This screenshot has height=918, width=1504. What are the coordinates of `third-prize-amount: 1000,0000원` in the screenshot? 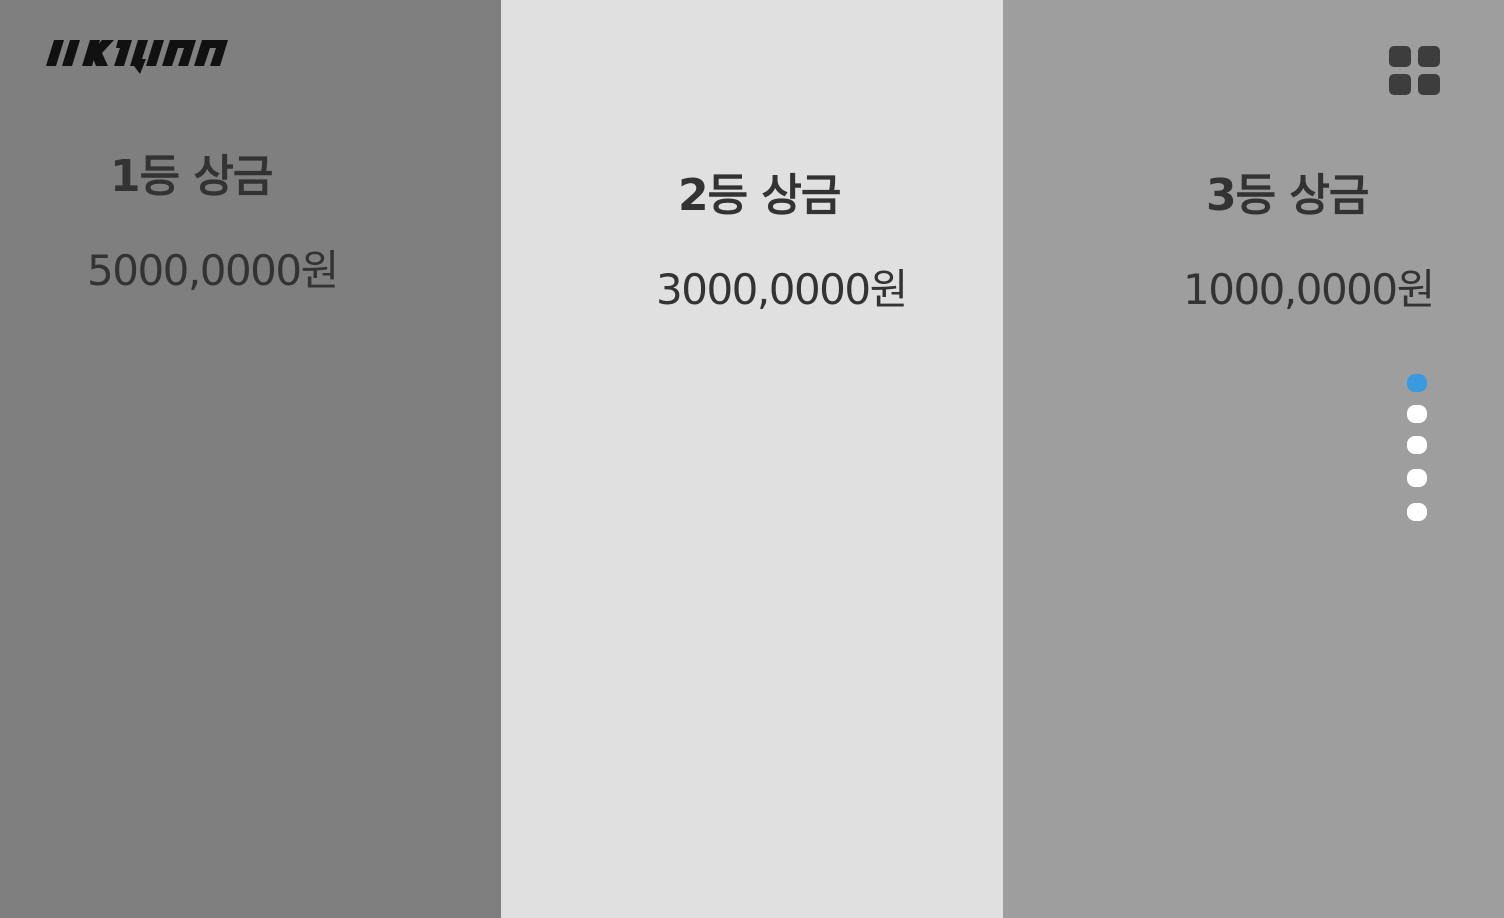 It's located at (1309, 289).